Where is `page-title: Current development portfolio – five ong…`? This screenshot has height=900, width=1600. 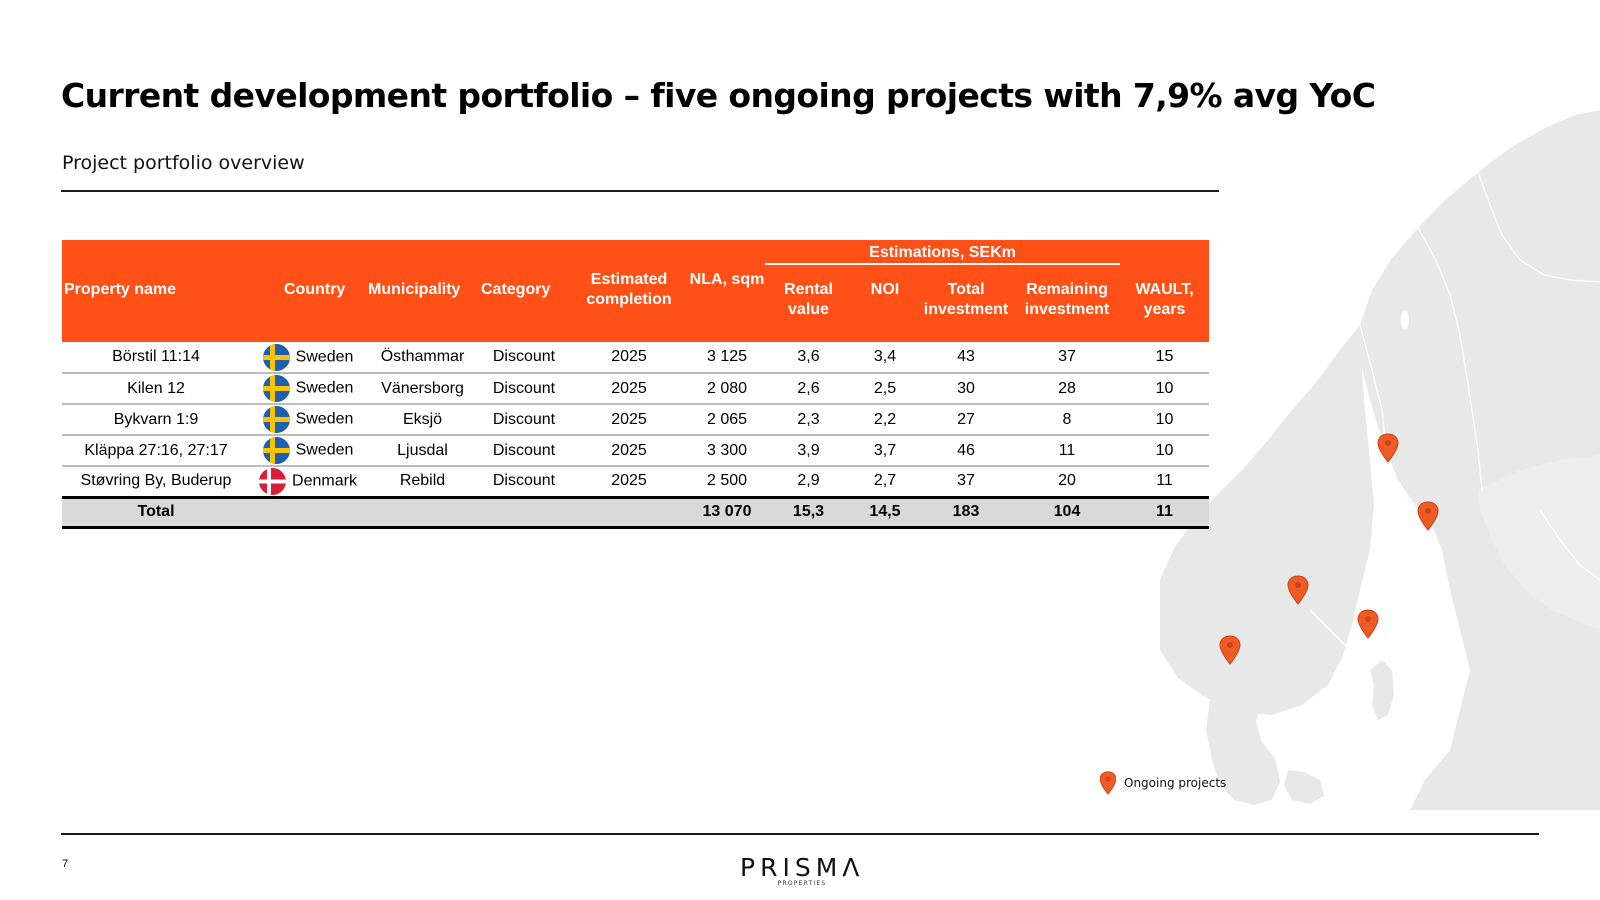 page-title: Current development portfolio – five ong… is located at coordinates (718, 95).